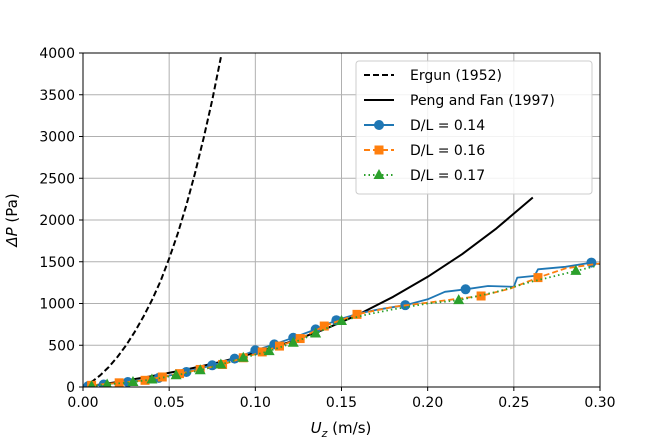  Describe the element at coordinates (70, 388) in the screenshot. I see `y-tick-label: 0` at that location.